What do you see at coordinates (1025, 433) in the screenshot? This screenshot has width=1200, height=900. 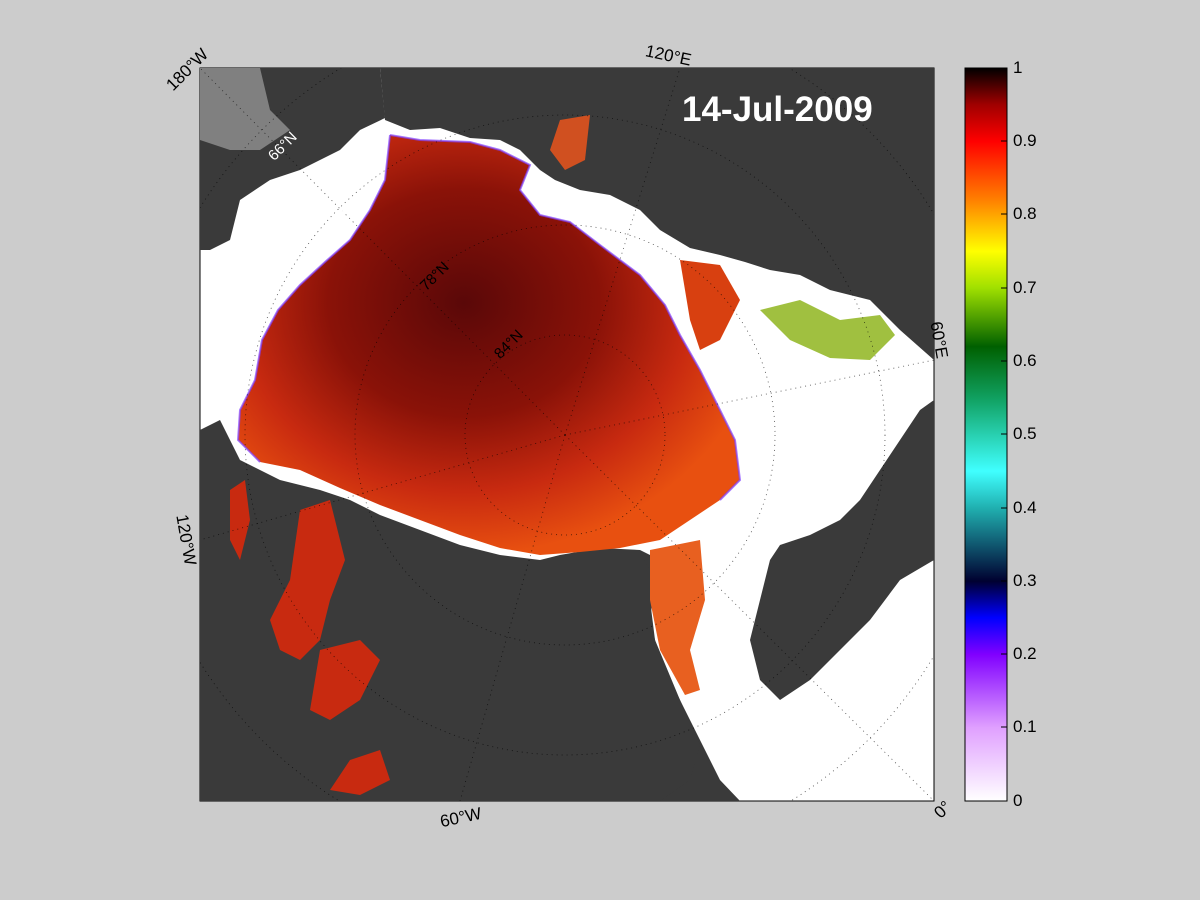 I see `colorbar-tick-label: 0.5` at bounding box center [1025, 433].